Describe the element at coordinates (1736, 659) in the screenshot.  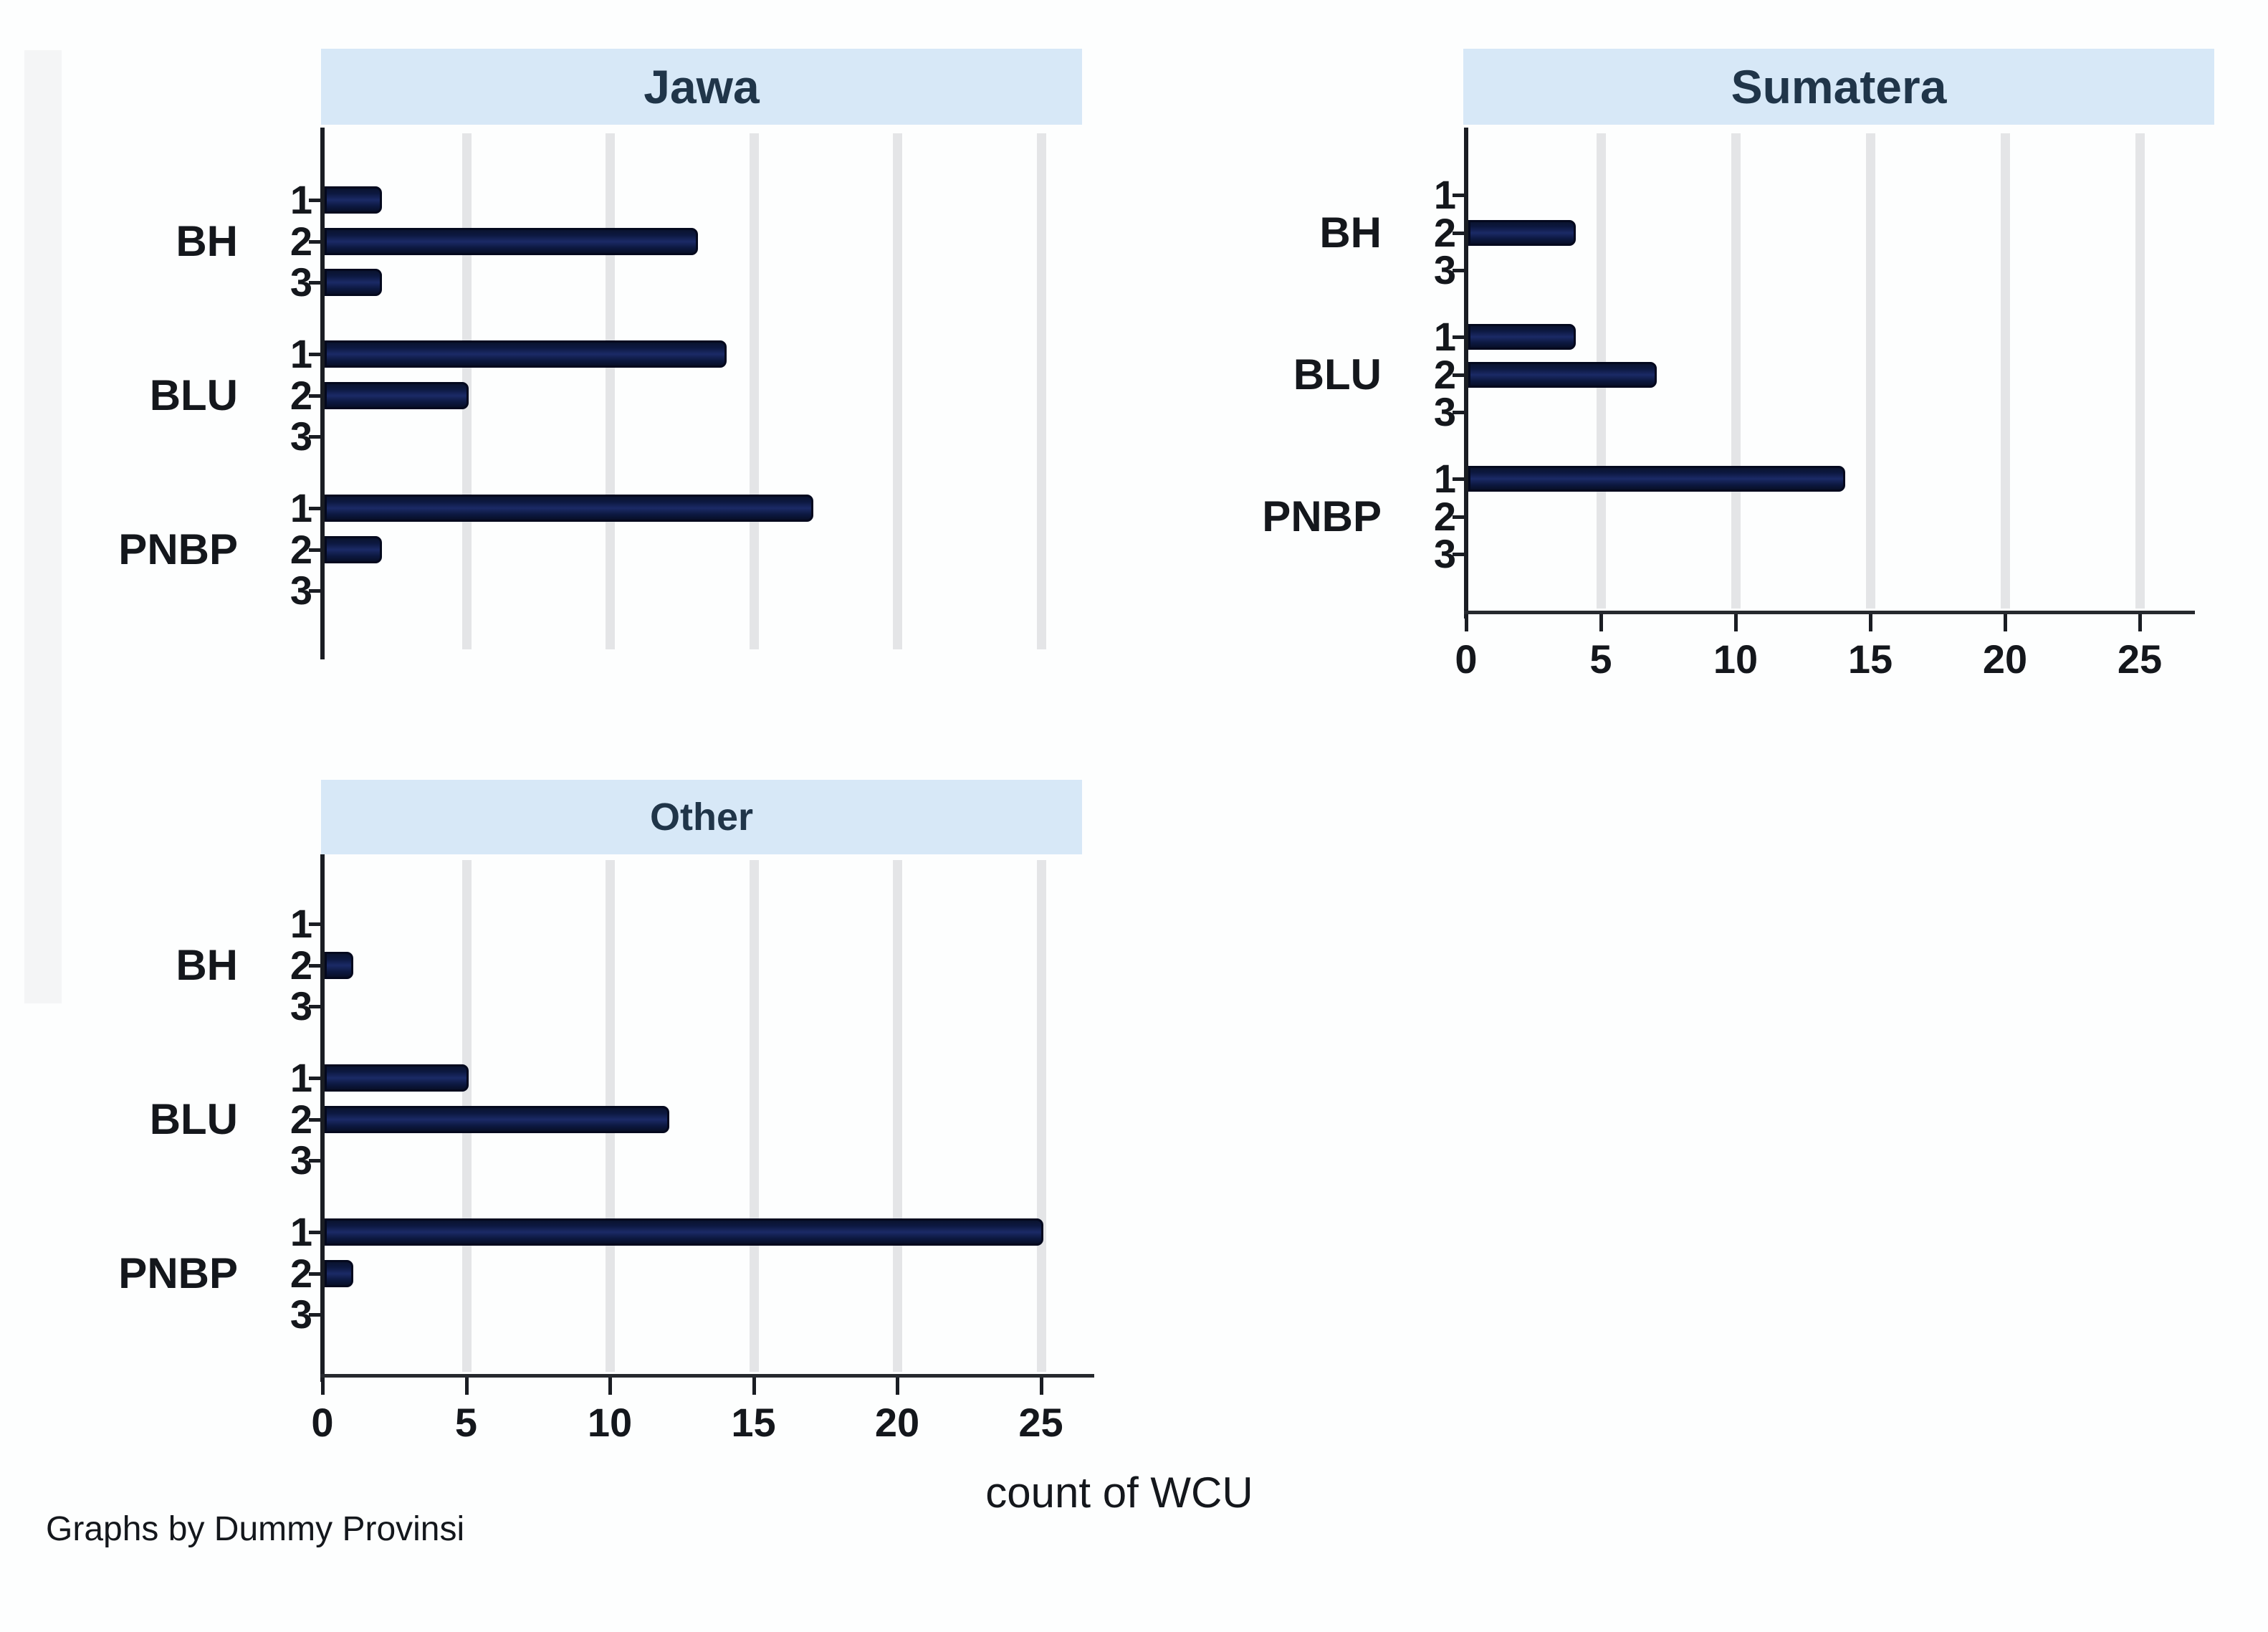
I see `x-tick-label-sumatera-10: 10` at that location.